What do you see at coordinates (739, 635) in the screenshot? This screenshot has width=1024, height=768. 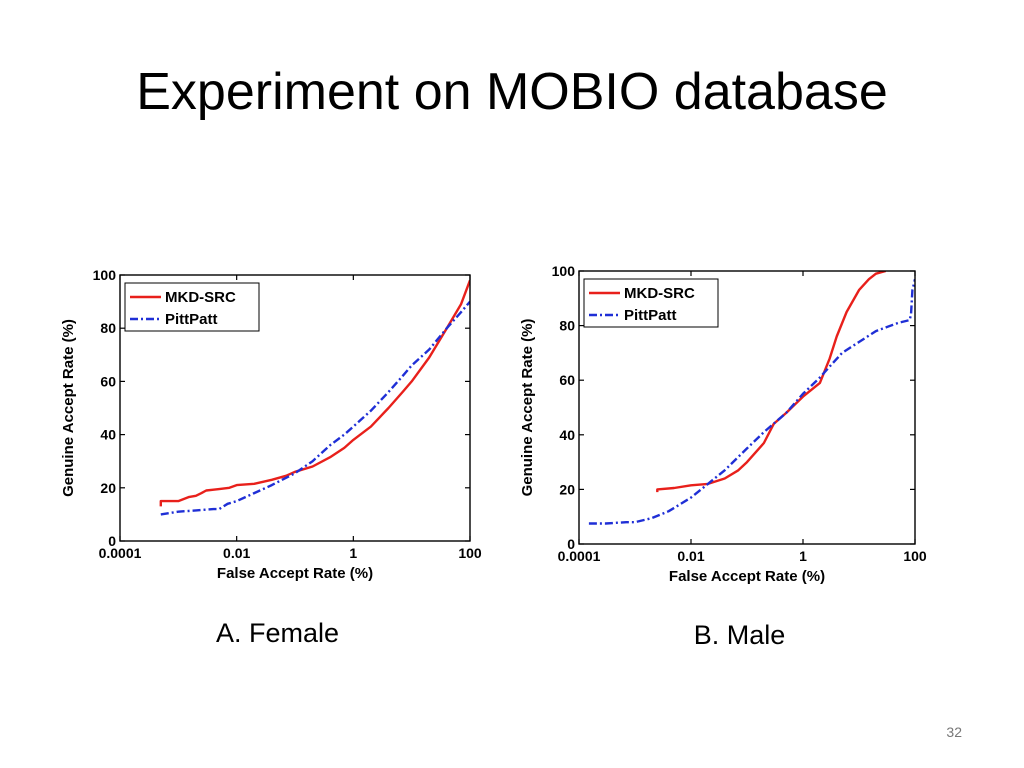 I see `caption-male: B. Male` at bounding box center [739, 635].